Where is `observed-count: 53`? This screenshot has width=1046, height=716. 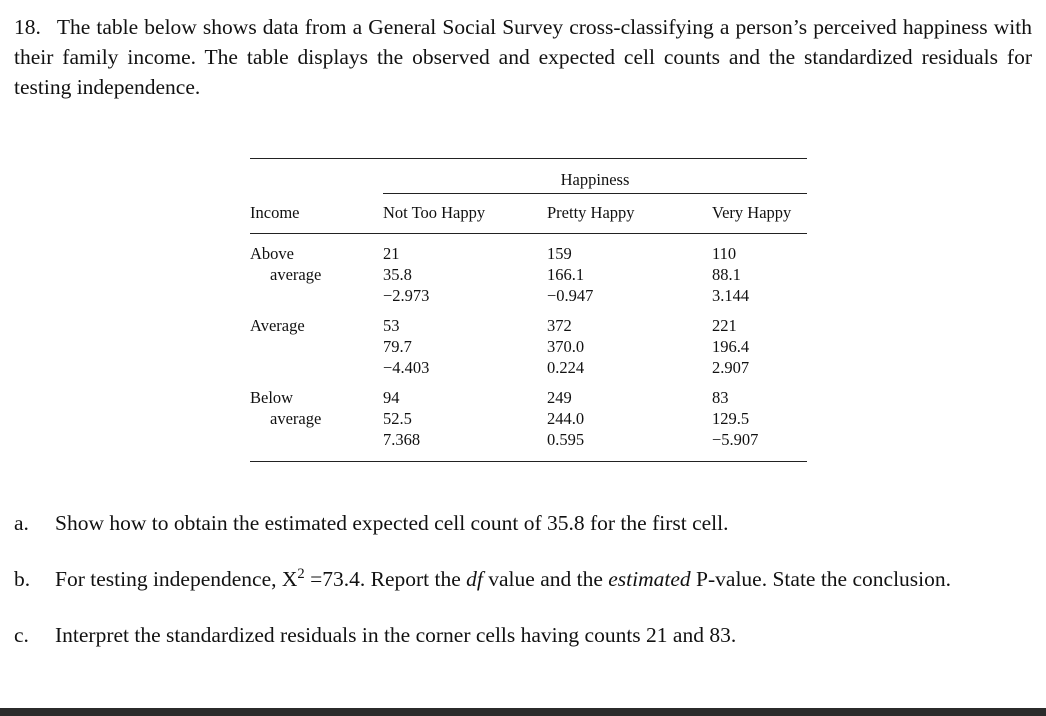
observed-count: 53 is located at coordinates (391, 325).